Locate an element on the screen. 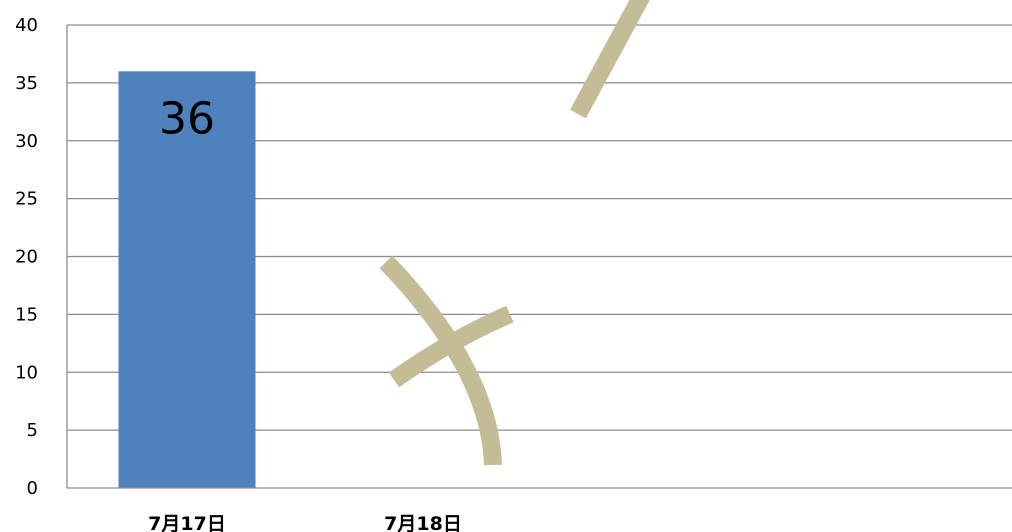 The image size is (1012, 532). bars: 36 is located at coordinates (187, 280).